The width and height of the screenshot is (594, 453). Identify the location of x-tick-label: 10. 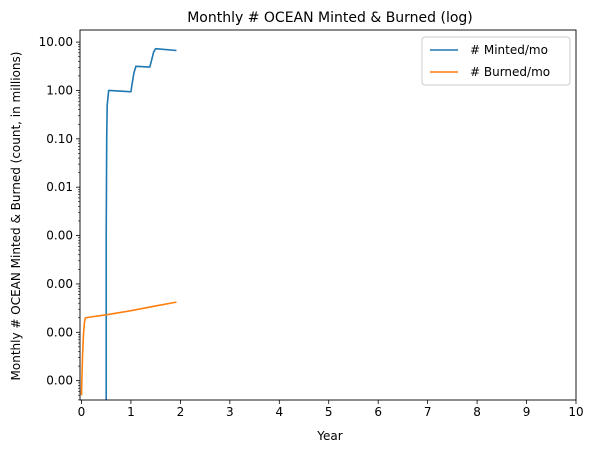
(575, 412).